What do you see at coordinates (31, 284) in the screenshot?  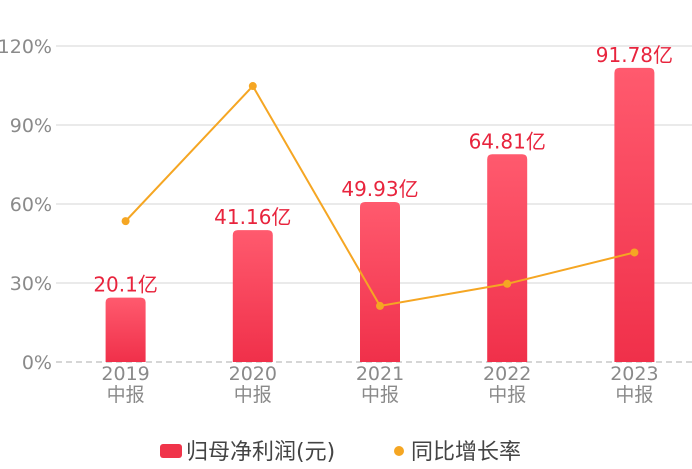 I see `y-tick-label: 30%` at bounding box center [31, 284].